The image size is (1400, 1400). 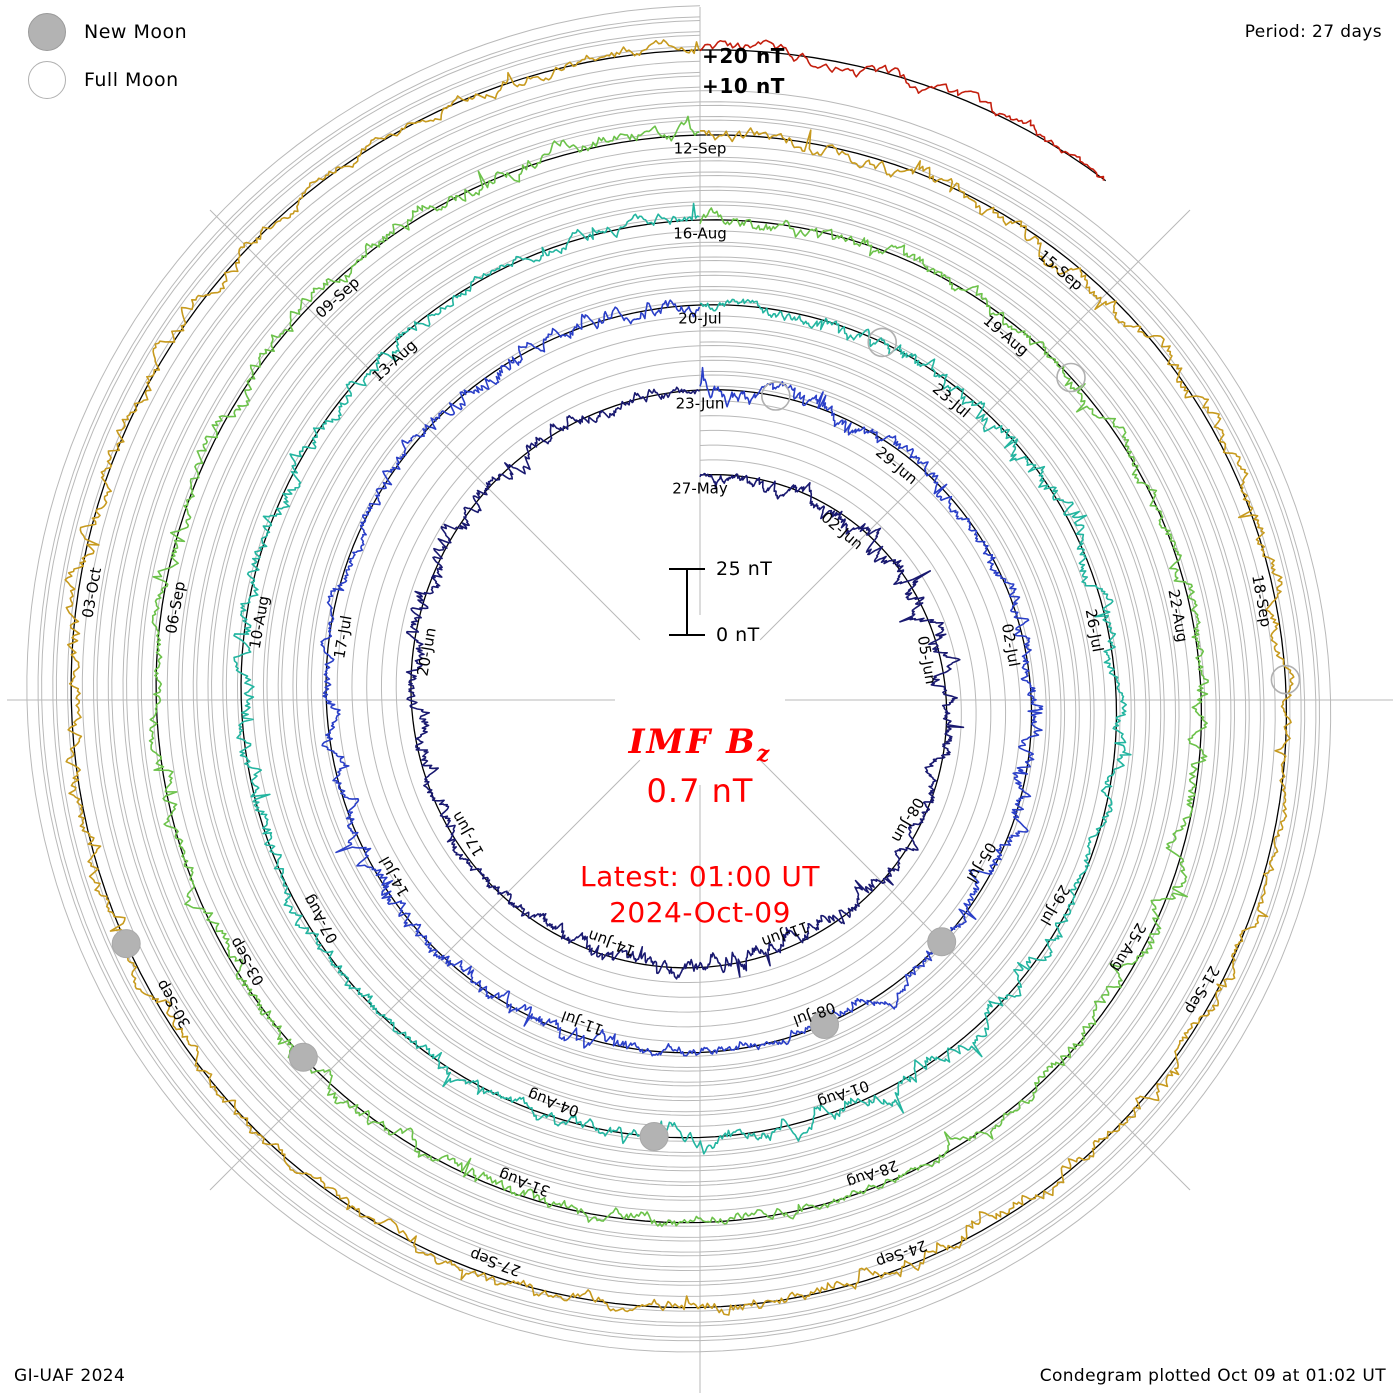 What do you see at coordinates (687, 569) in the screenshot?
I see `scale-bar-top-cap` at bounding box center [687, 569].